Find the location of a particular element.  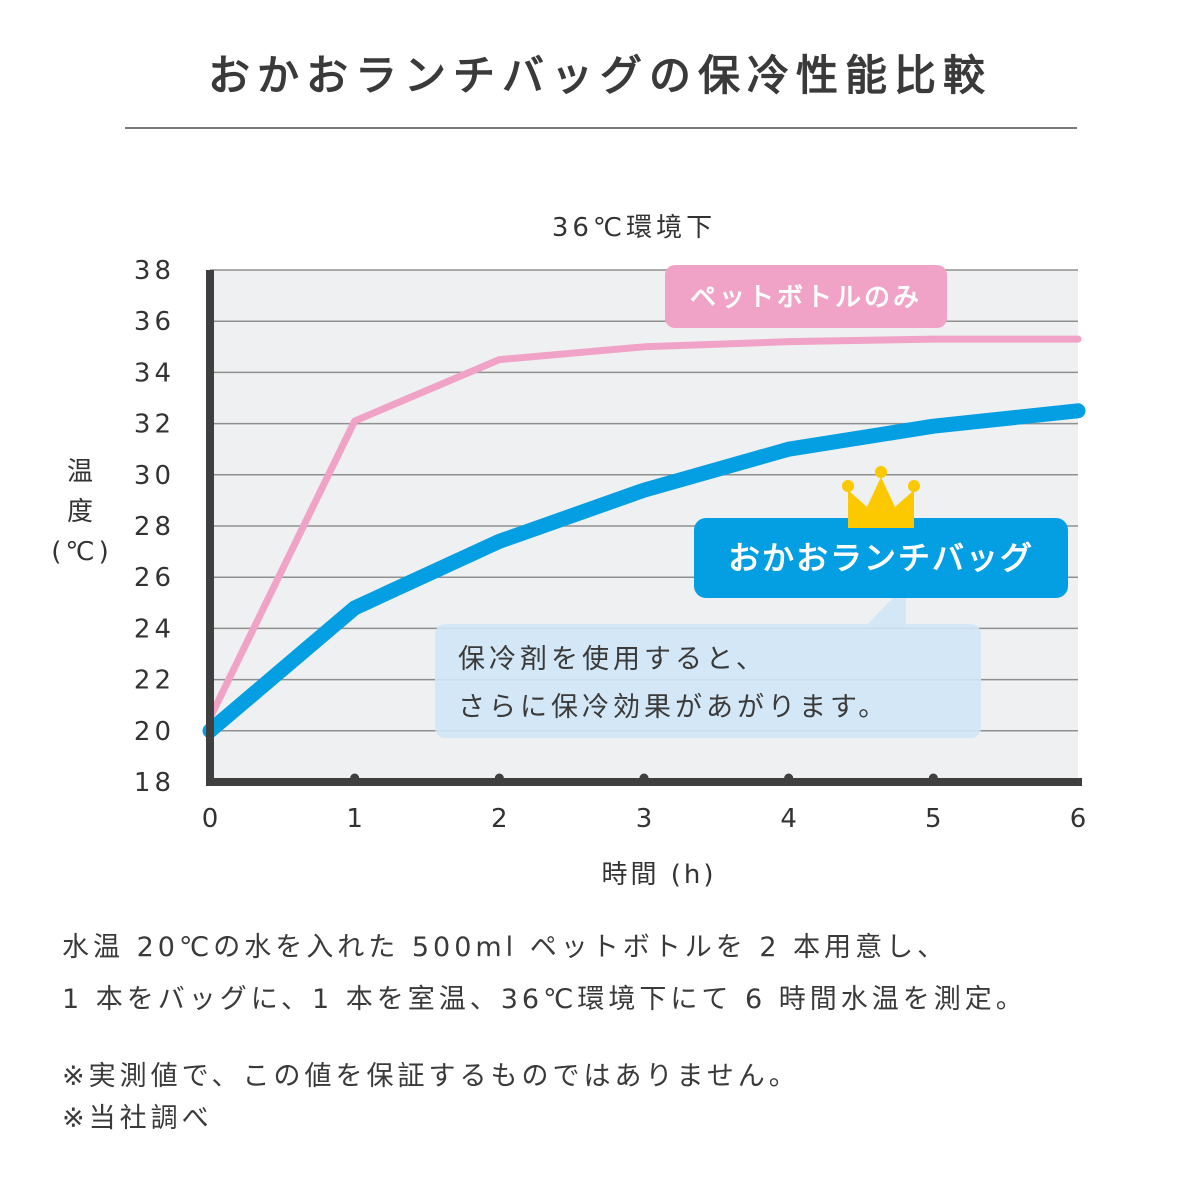

y-tick-label-34: 34 is located at coordinates (154, 373).